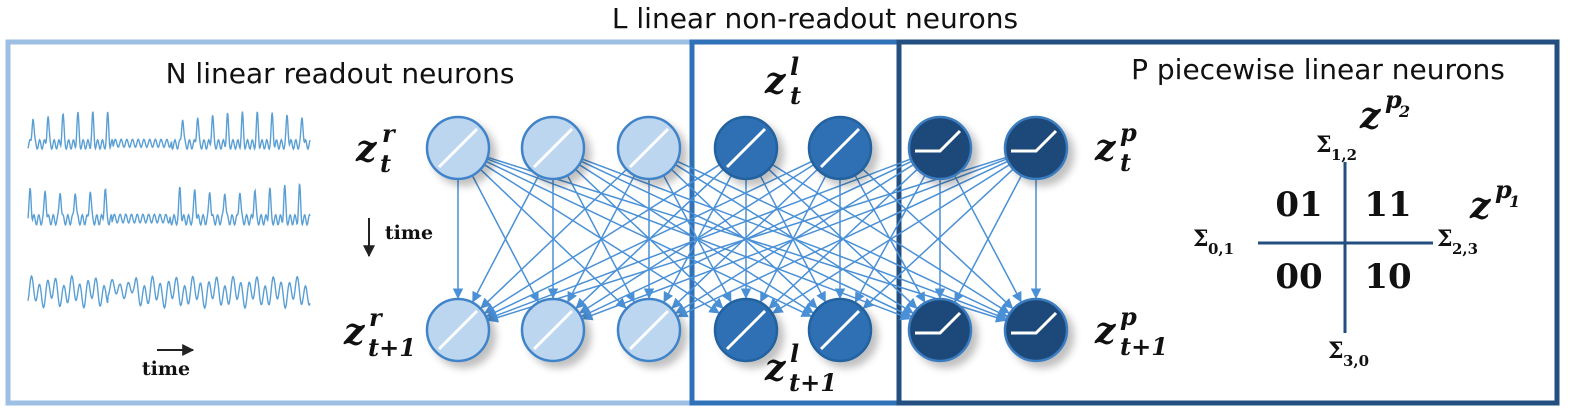 The image size is (1582, 417). Describe the element at coordinates (1344, 155) in the screenshot. I see `svg-text: 1,2` at that location.